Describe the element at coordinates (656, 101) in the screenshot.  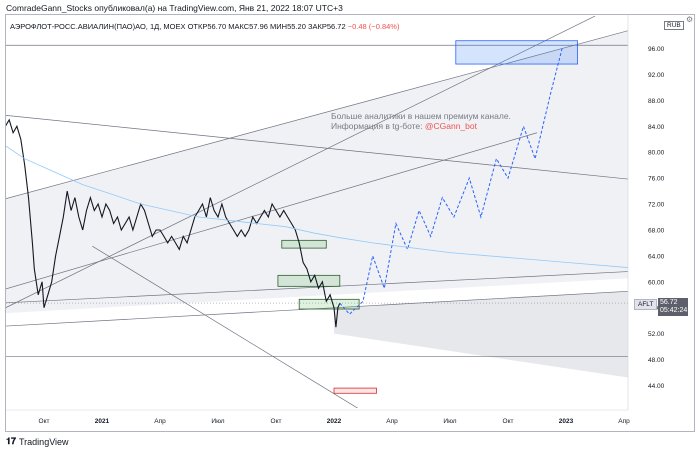
I see `y-tick-label: 88.00` at that location.